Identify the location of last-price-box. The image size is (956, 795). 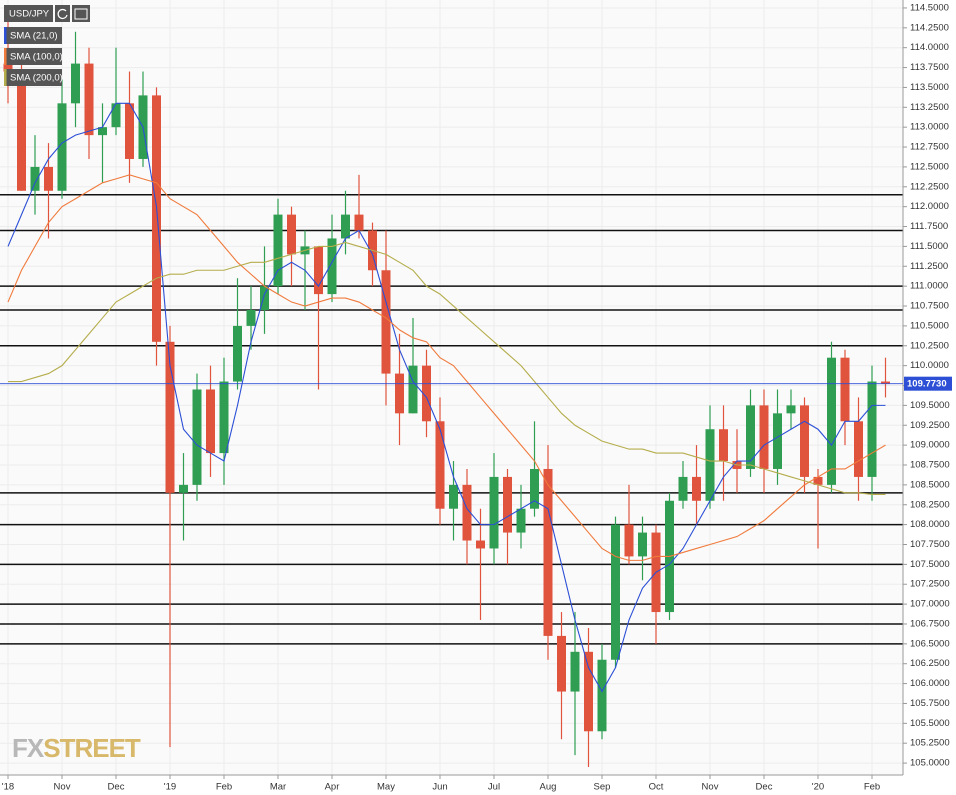
(928, 383).